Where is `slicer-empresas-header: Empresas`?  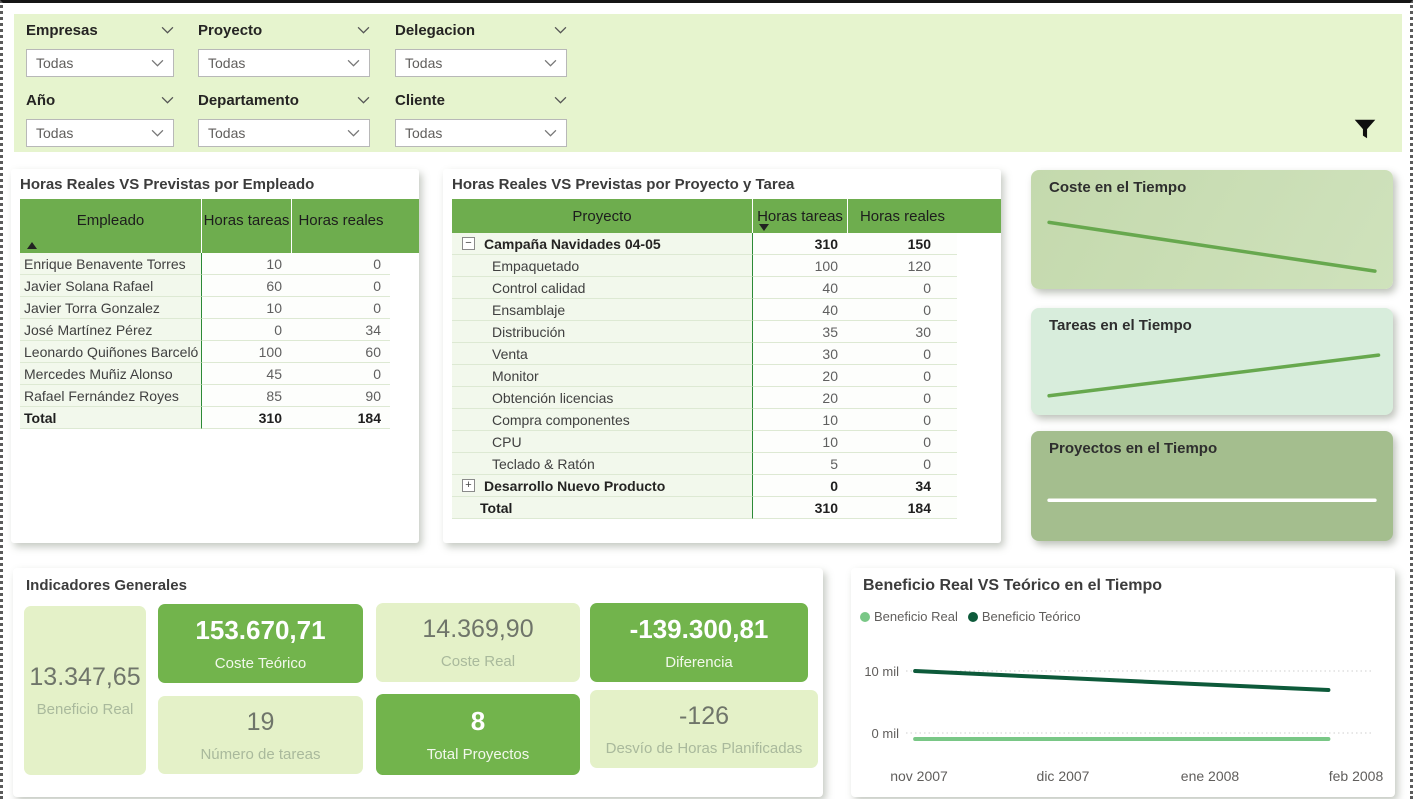 slicer-empresas-header: Empresas is located at coordinates (100, 30).